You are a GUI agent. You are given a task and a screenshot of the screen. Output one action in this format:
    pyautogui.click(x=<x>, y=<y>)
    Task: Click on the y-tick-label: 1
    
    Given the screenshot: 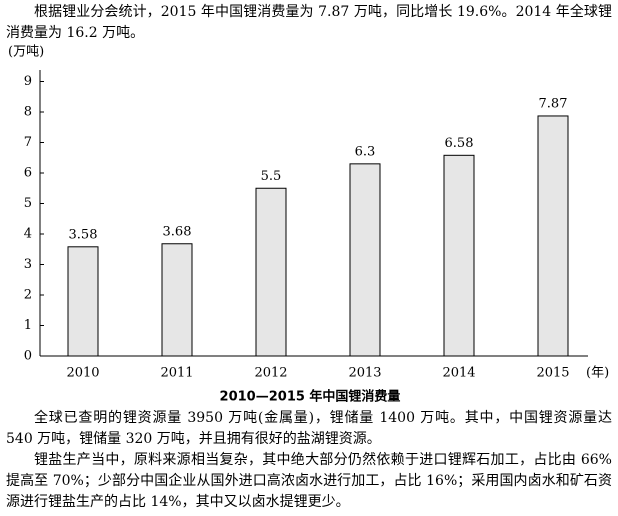 What is the action you would take?
    pyautogui.click(x=28, y=325)
    